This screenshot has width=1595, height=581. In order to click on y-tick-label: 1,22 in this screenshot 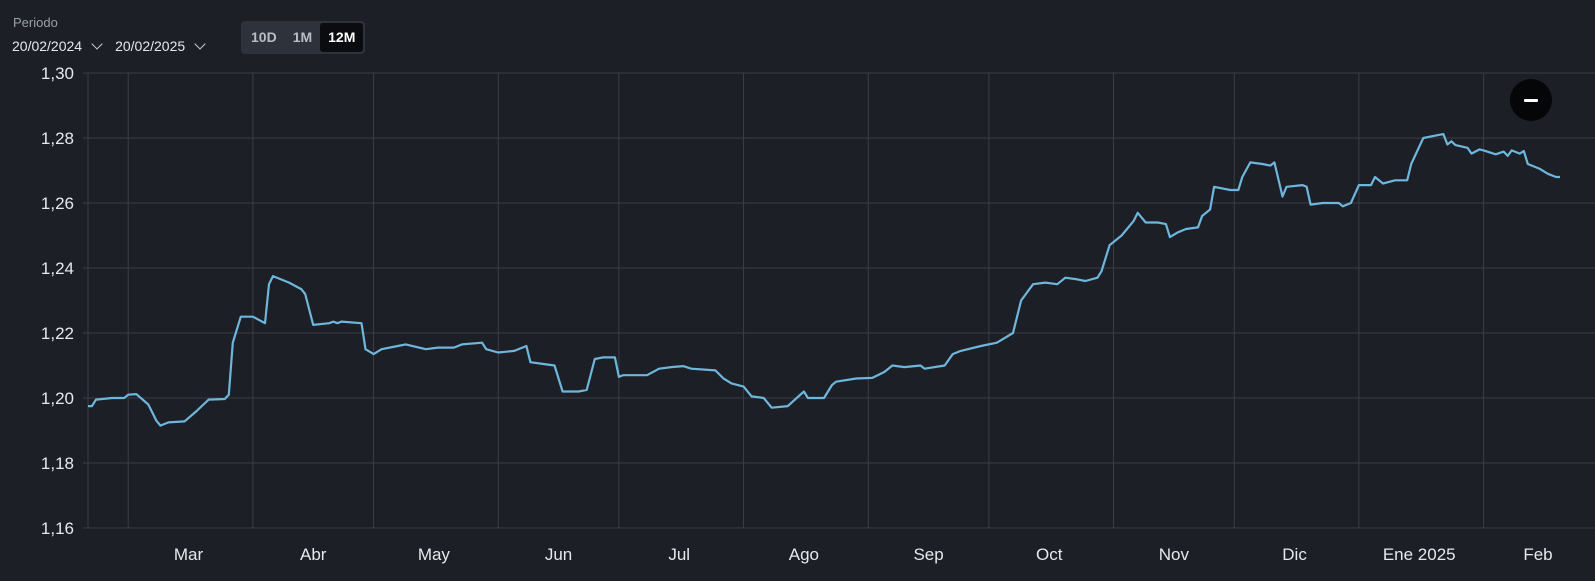, I will do `click(57, 333)`.